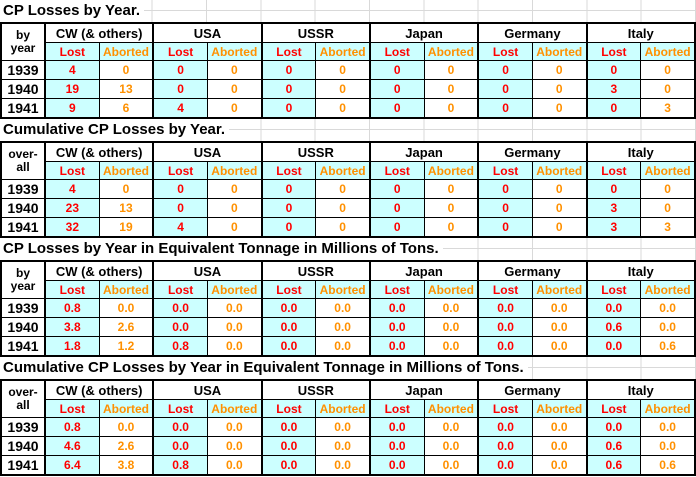 This screenshot has width=696, height=477. I want to click on country-header-cell: Italy, so click(640, 270).